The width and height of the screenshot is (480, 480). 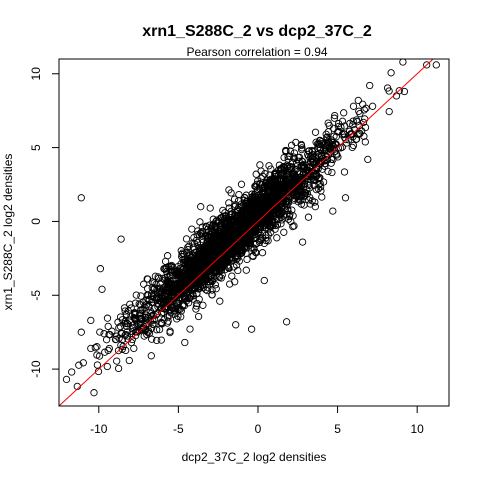 What do you see at coordinates (256, 52) in the screenshot?
I see `chart-subtitle: Pearson correlation = 0.94` at bounding box center [256, 52].